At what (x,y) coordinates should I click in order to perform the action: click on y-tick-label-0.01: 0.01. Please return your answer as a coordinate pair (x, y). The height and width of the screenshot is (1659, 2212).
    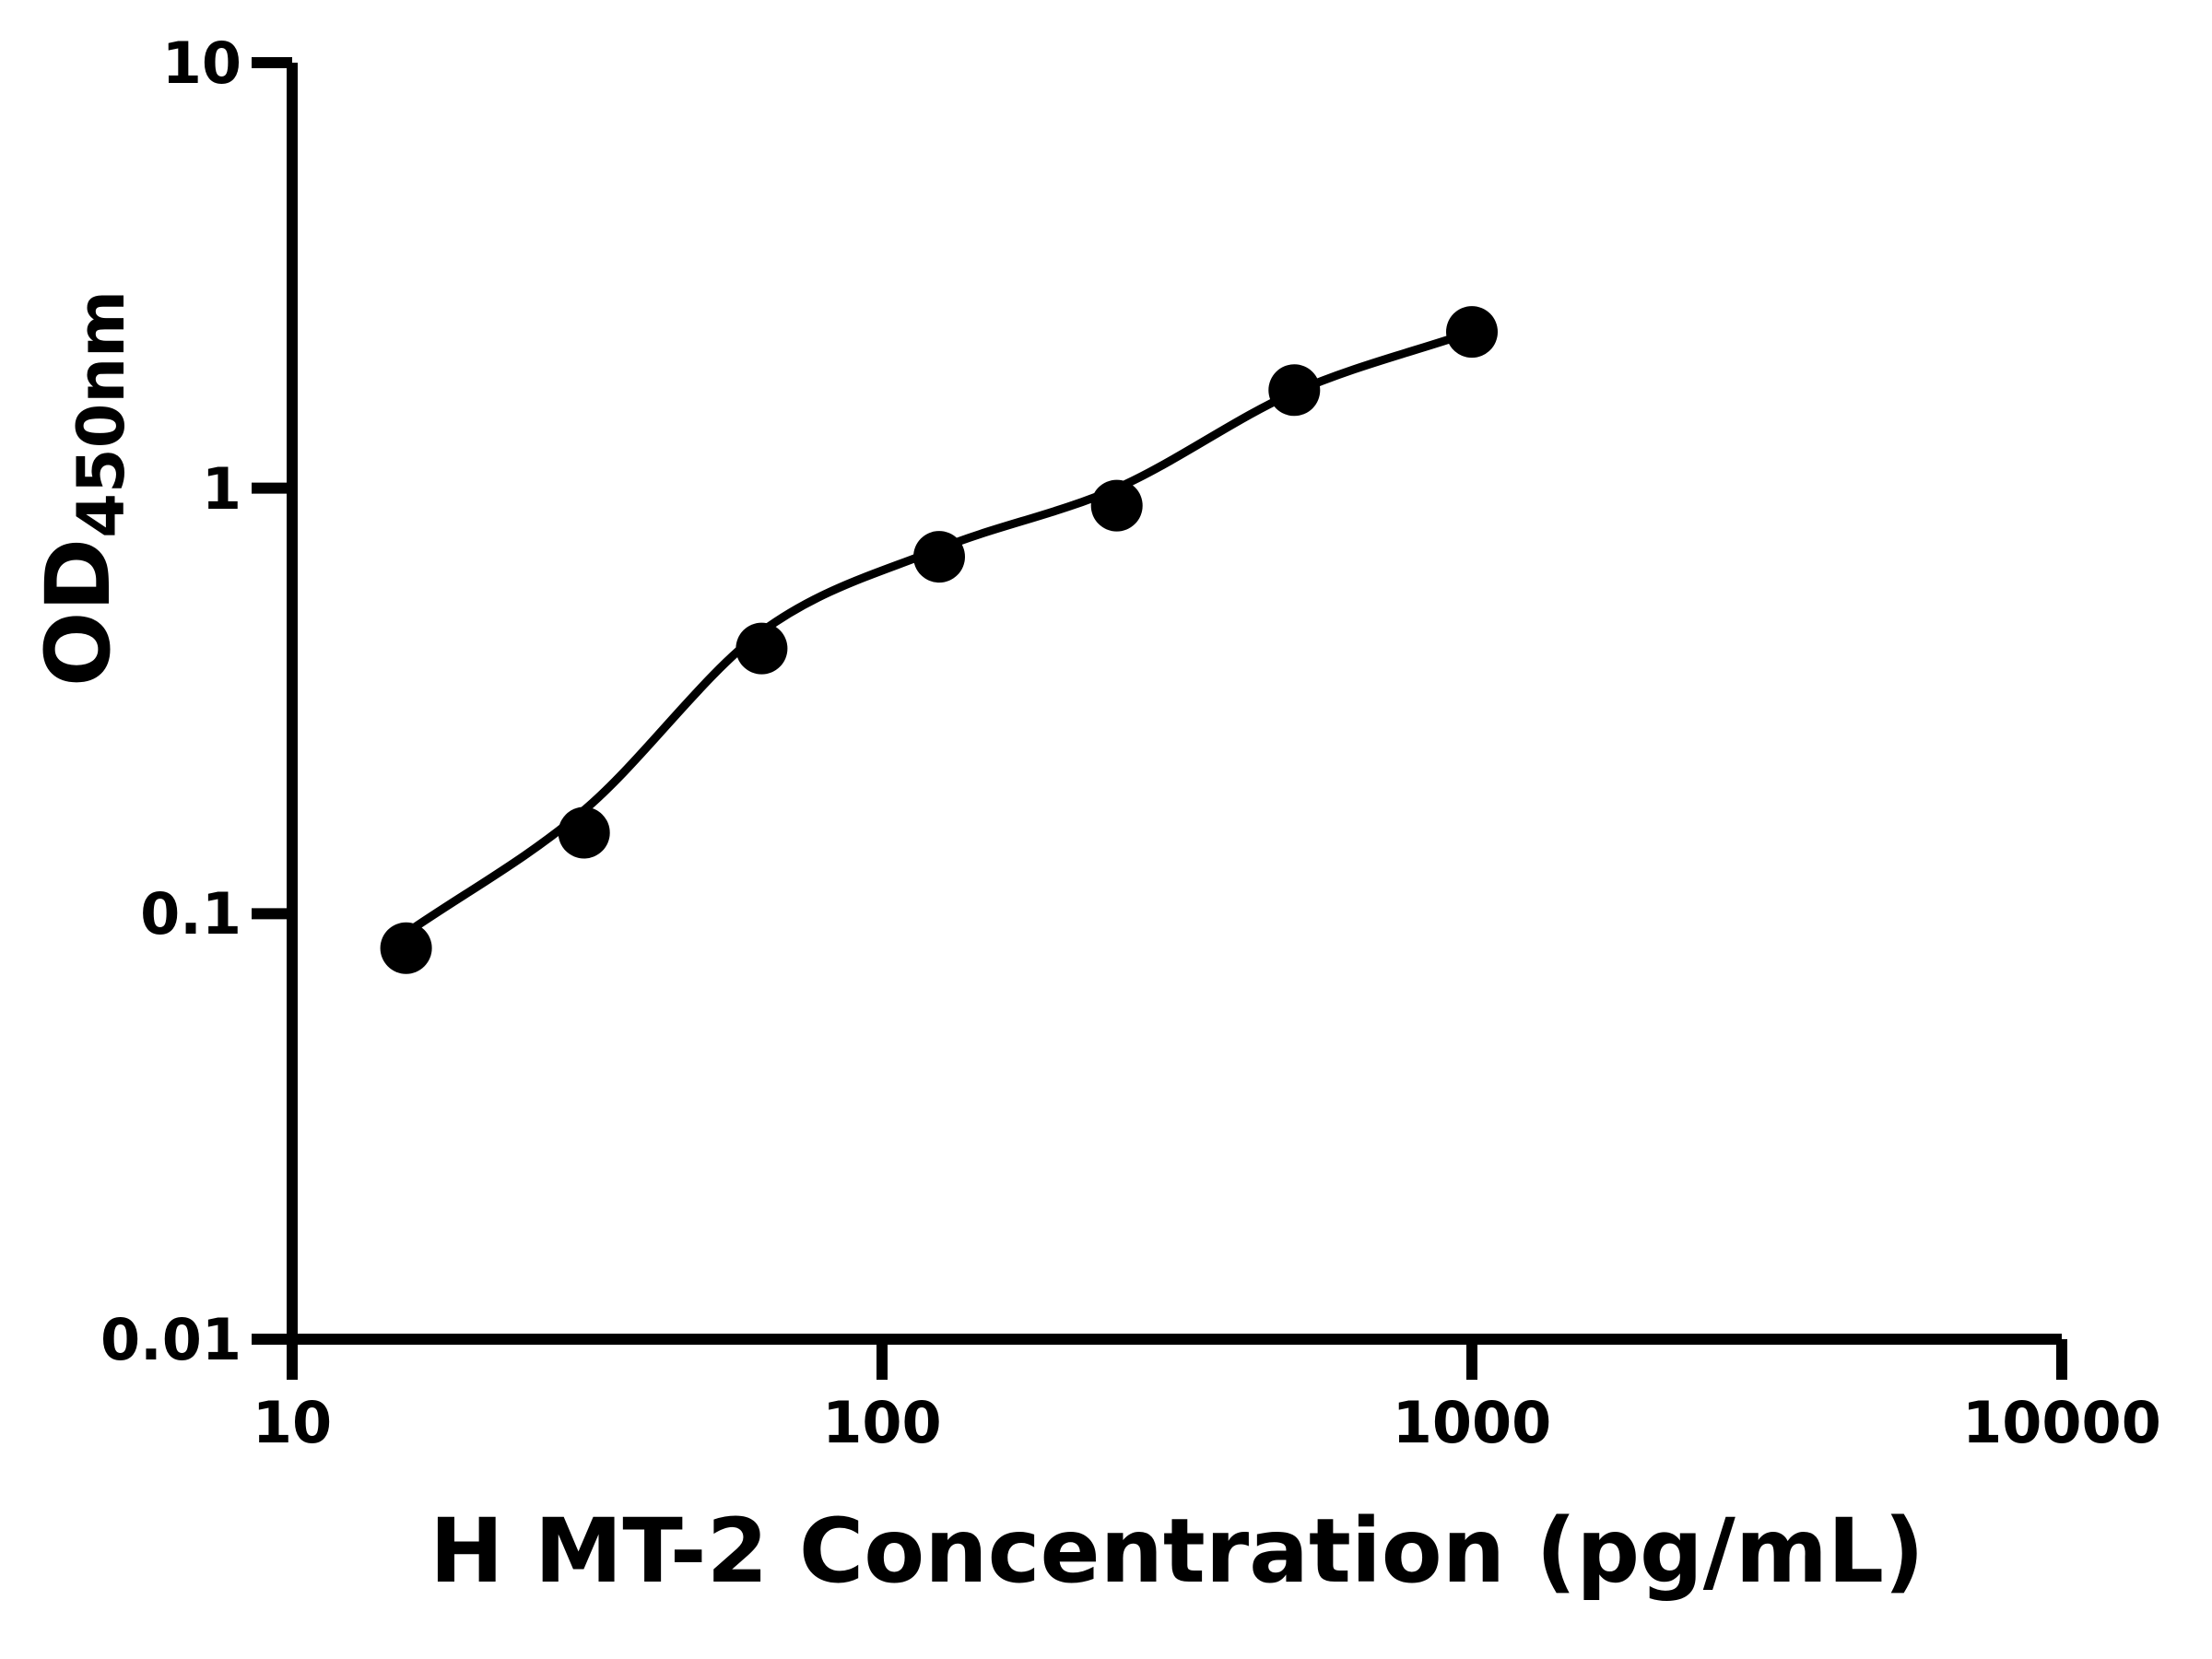
    Looking at the image, I should click on (170, 1339).